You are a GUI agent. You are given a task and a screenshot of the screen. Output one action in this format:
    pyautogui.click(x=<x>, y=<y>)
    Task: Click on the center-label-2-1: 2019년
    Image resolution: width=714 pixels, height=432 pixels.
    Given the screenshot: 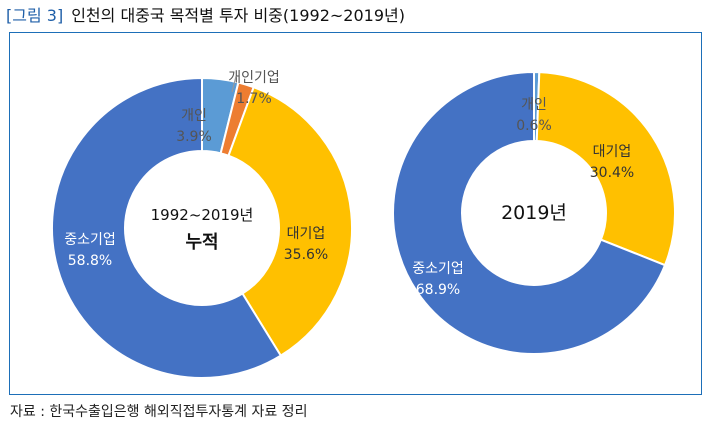 What is the action you would take?
    pyautogui.click(x=534, y=213)
    